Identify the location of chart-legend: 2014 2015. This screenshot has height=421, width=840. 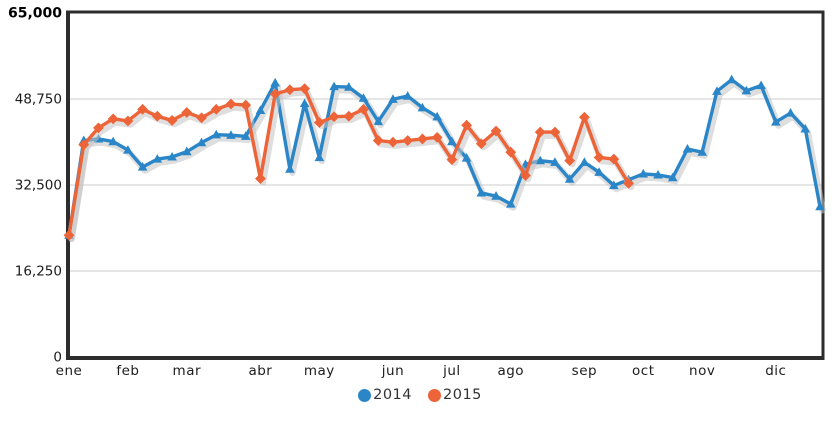
(420, 395).